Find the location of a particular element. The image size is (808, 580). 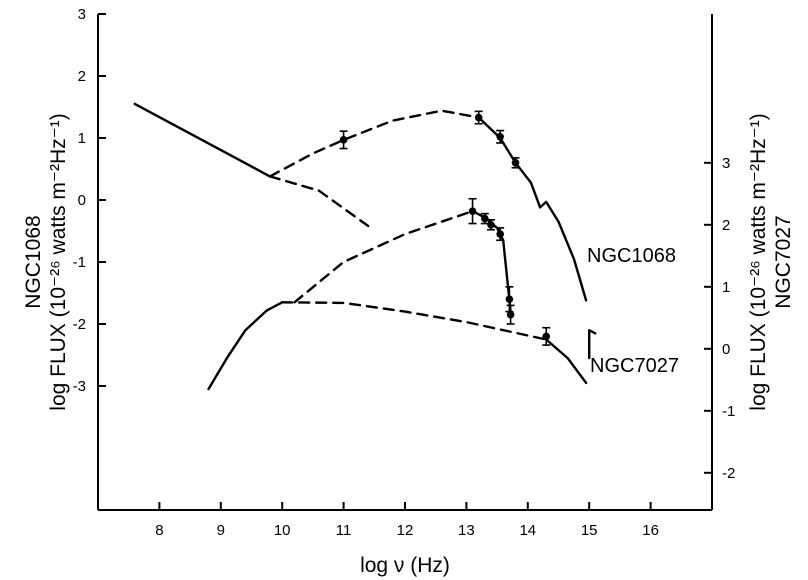

right-tick-label: 3 is located at coordinates (726, 163).